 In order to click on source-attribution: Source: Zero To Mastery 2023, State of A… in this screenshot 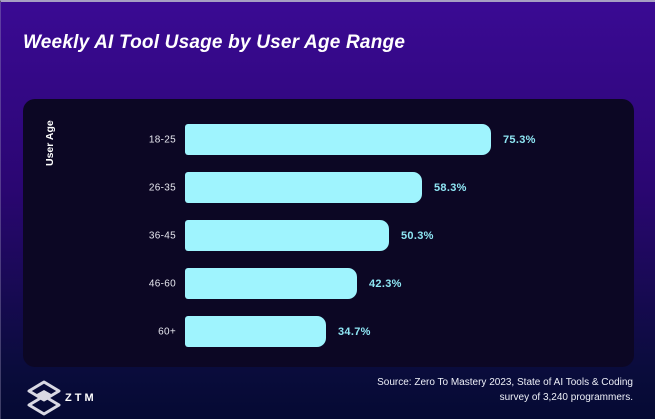, I will do `click(505, 390)`.